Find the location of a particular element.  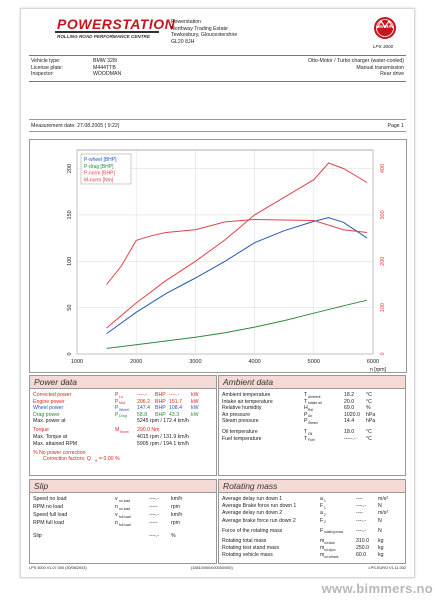

footer-right: LPS-EURO V1.11.002 is located at coordinates (387, 568).